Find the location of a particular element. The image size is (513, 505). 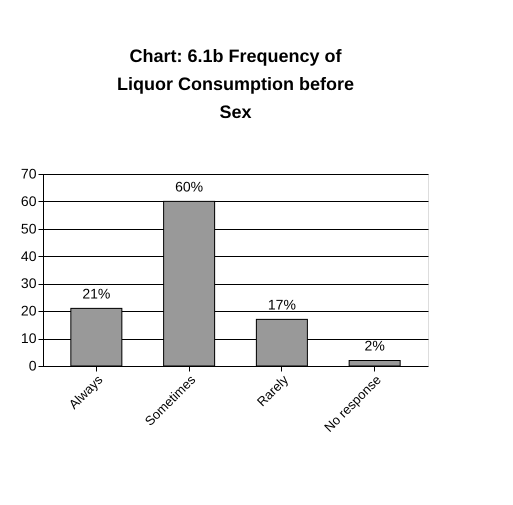

y-tick-label: 70 is located at coordinates (28, 174).